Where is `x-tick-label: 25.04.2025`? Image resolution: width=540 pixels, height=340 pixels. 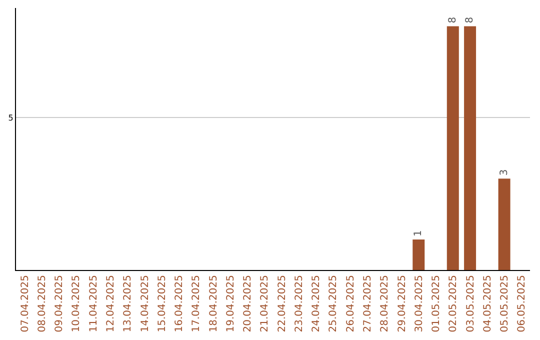 x-tick-label: 25.04.2025 is located at coordinates (334, 303).